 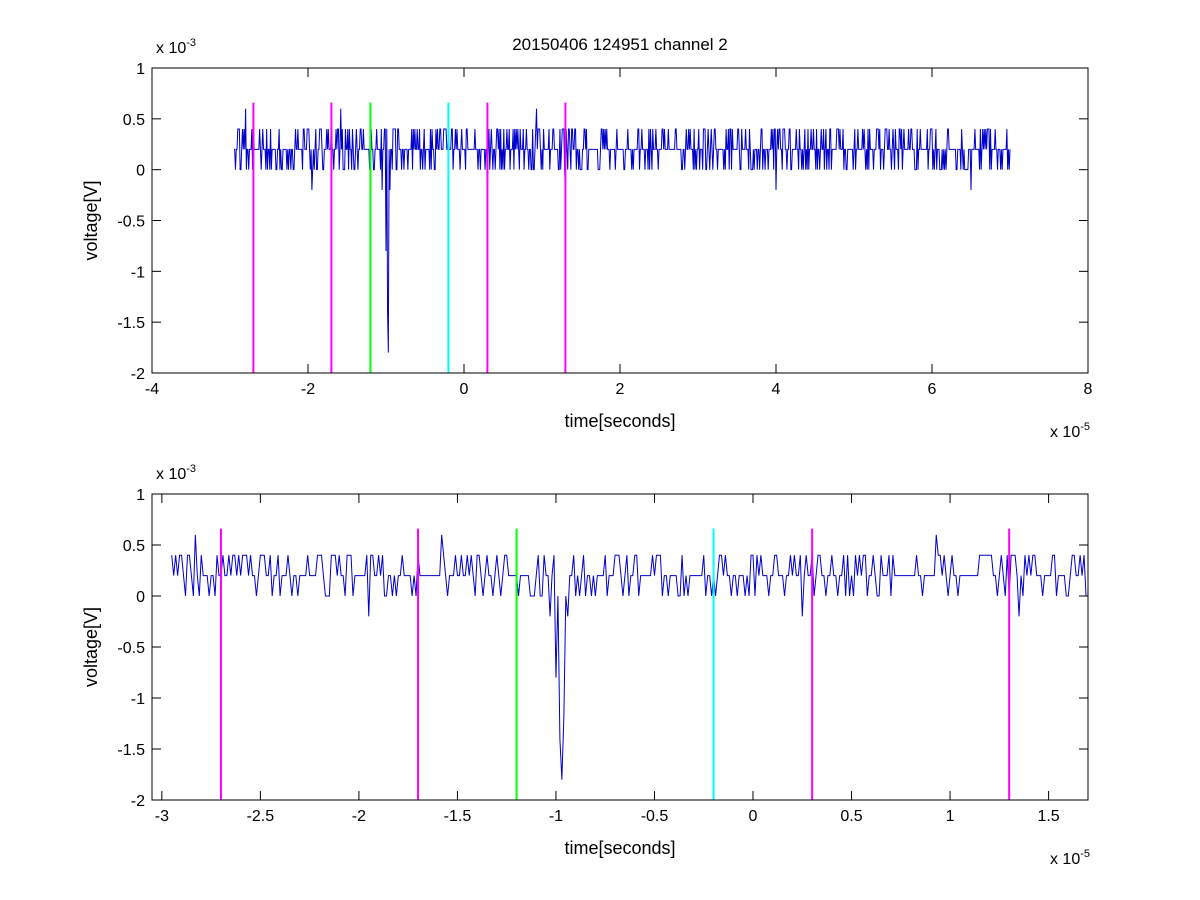 I want to click on chart-title: 20150406 124951 channel 2, so click(x=620, y=44).